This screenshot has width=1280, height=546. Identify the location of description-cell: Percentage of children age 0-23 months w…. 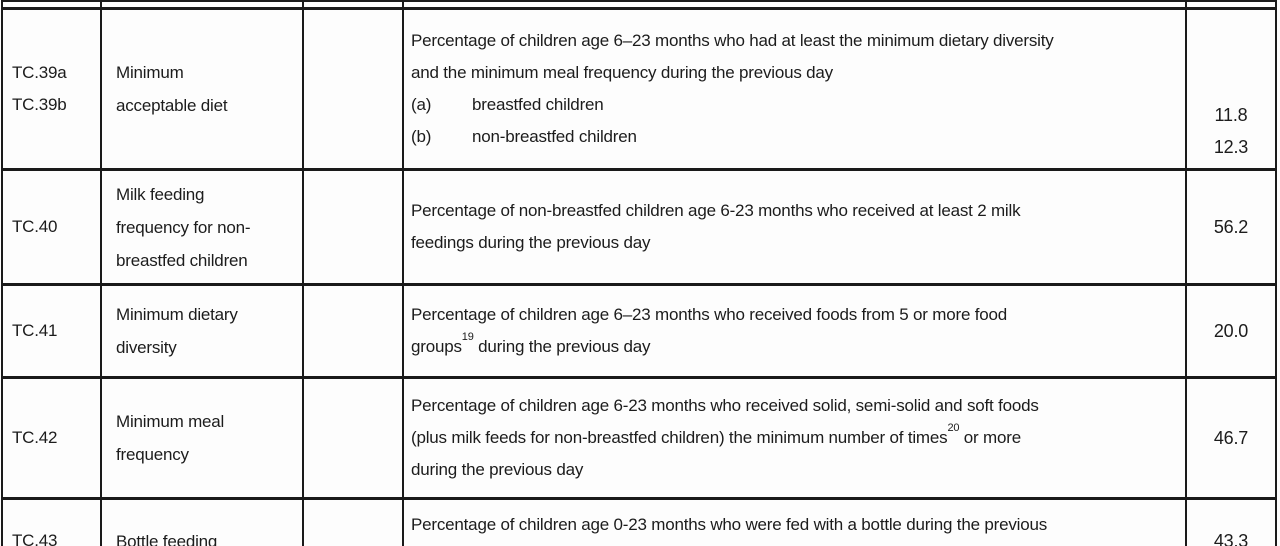
(794, 521).